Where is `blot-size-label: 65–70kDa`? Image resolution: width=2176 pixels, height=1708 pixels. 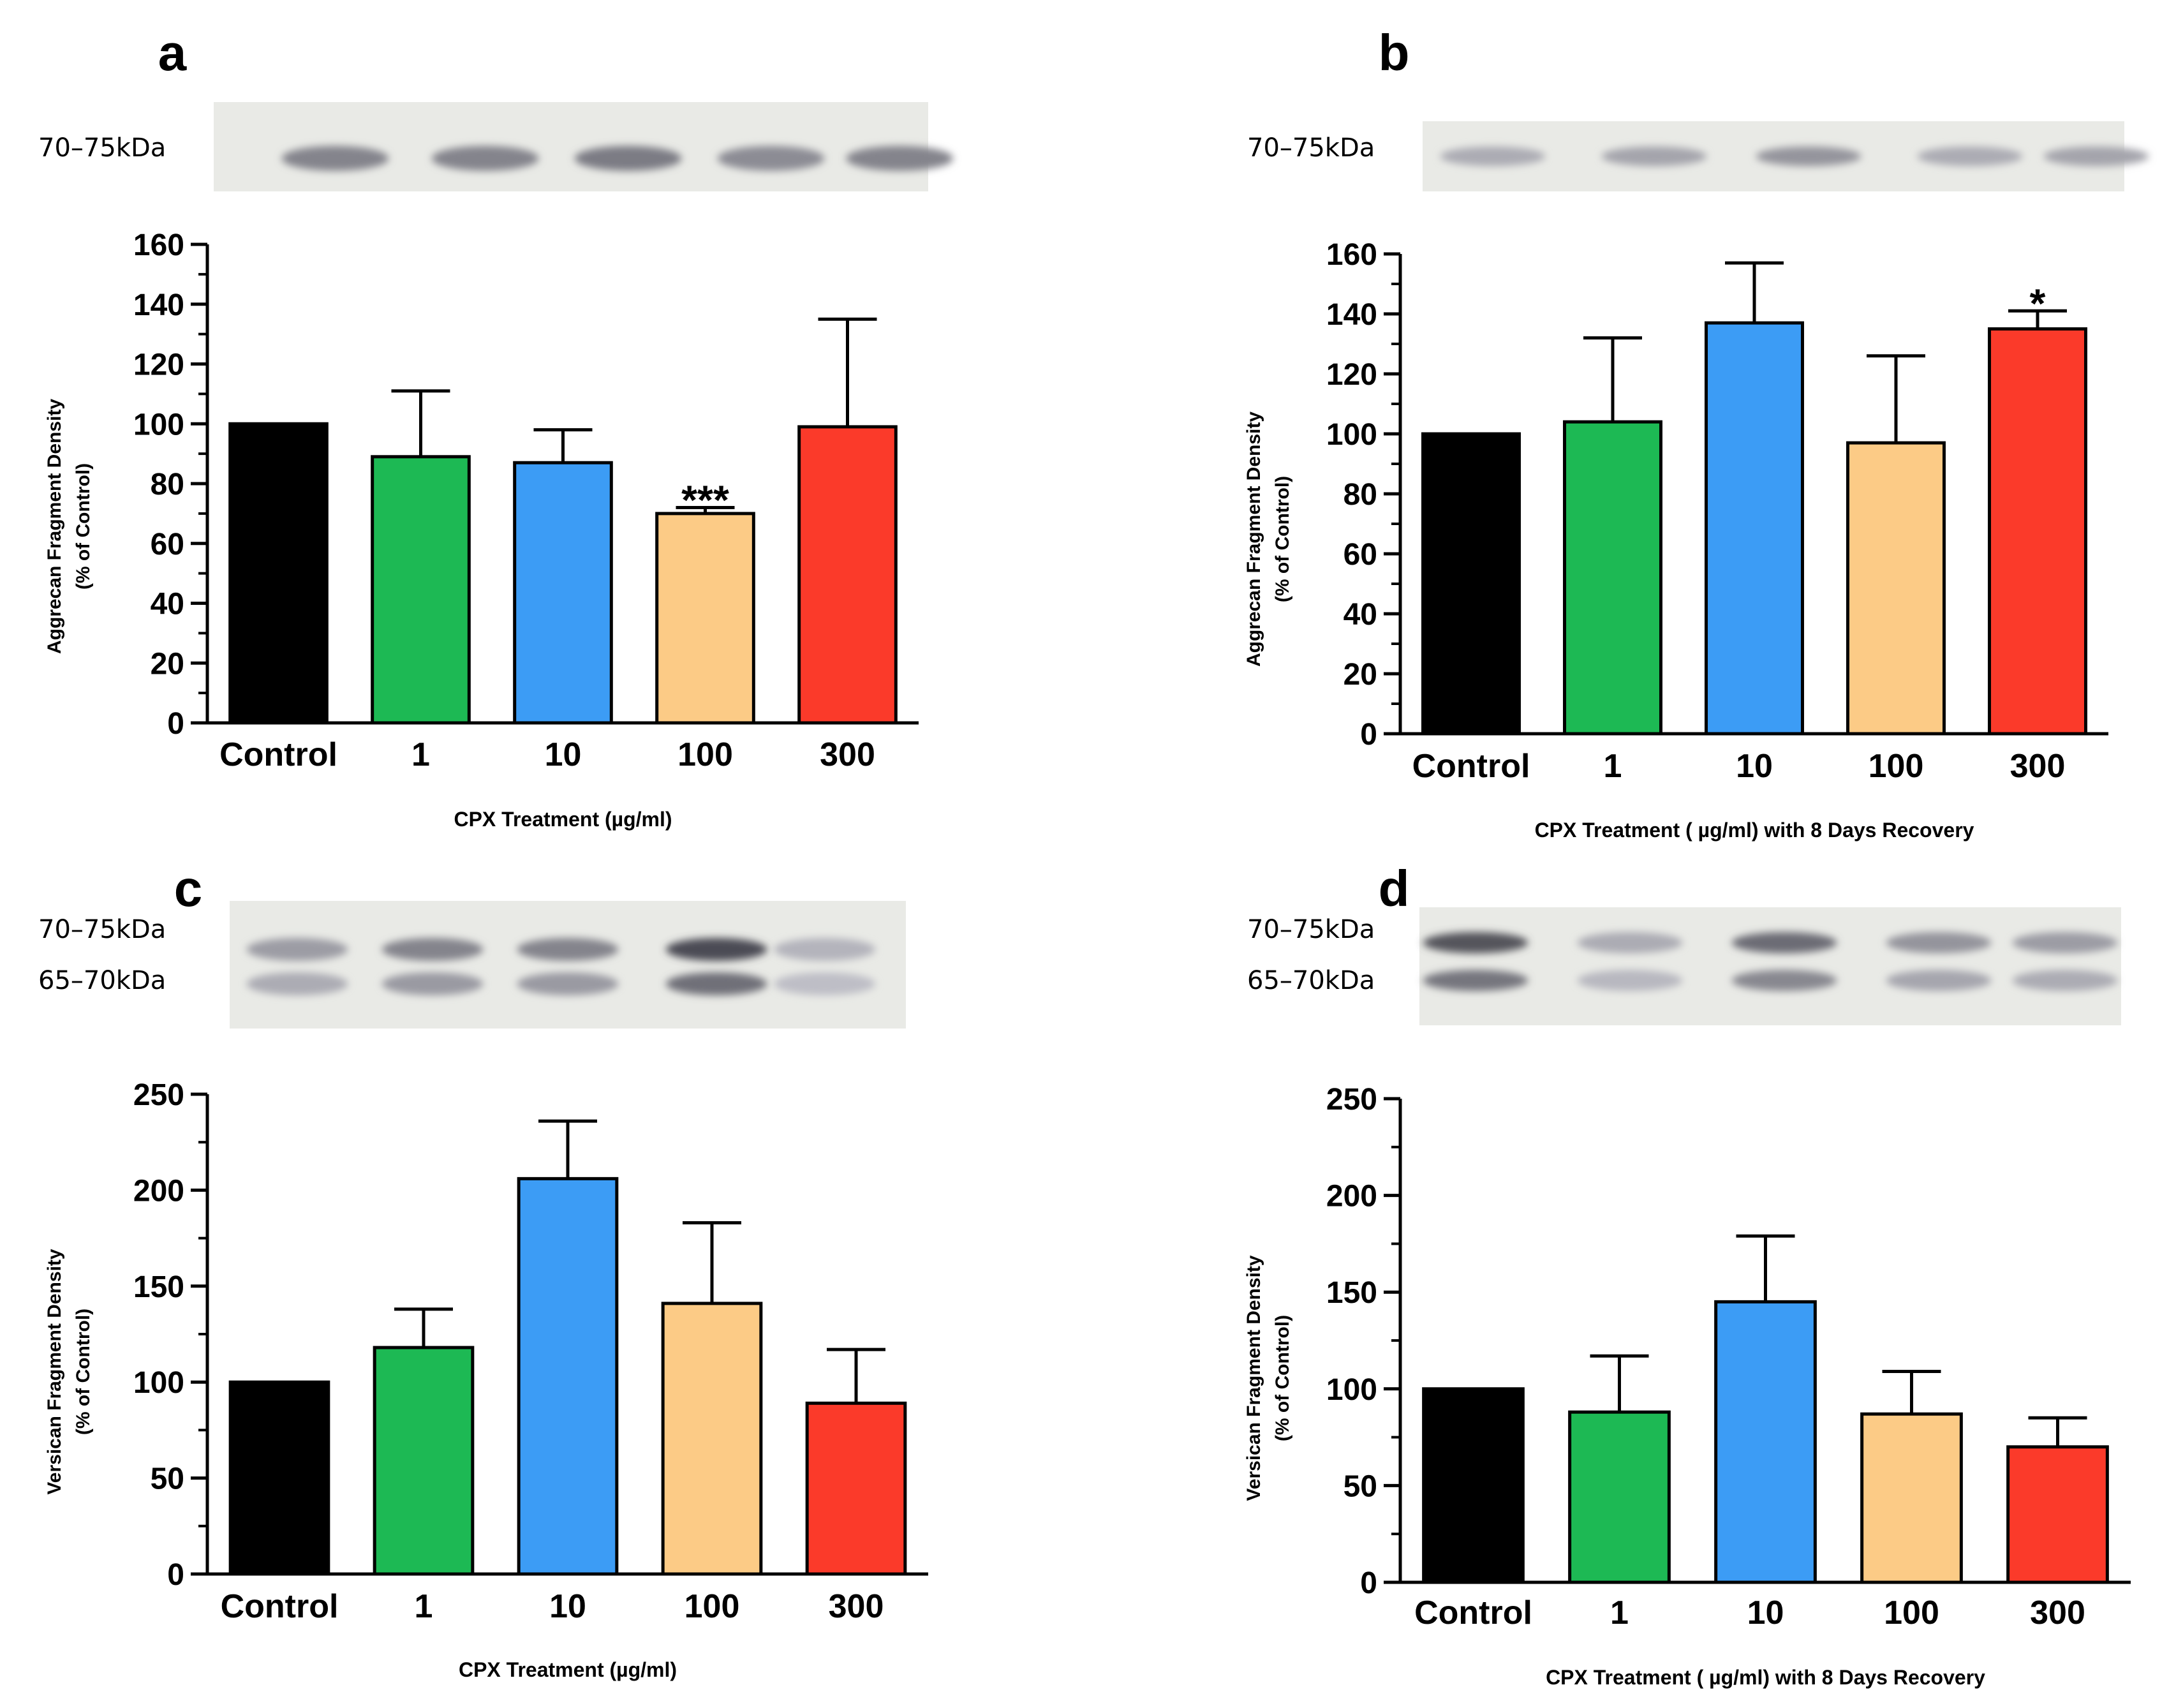 blot-size-label: 65–70kDa is located at coordinates (102, 980).